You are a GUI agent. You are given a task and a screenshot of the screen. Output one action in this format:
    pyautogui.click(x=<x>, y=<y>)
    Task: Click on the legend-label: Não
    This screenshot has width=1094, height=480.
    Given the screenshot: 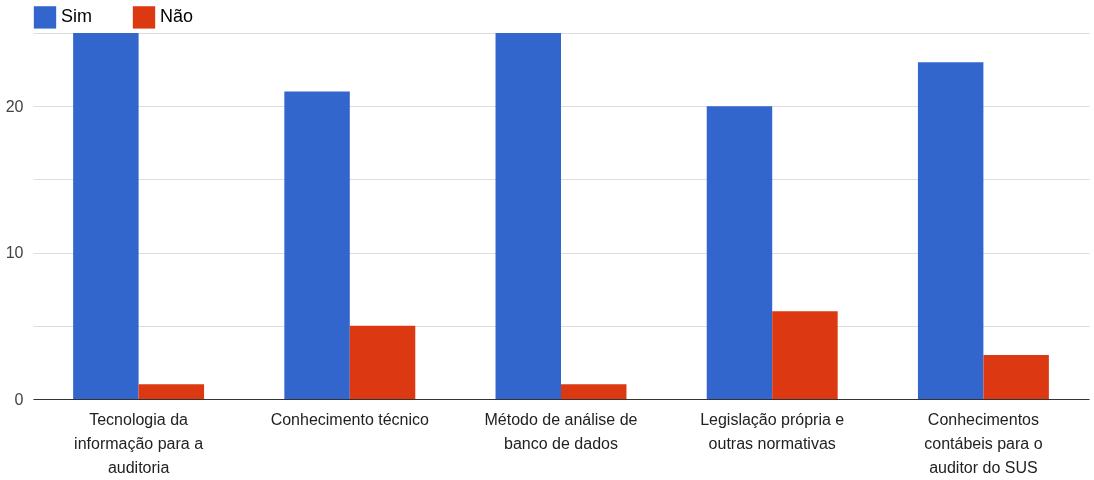 What is the action you would take?
    pyautogui.click(x=177, y=16)
    